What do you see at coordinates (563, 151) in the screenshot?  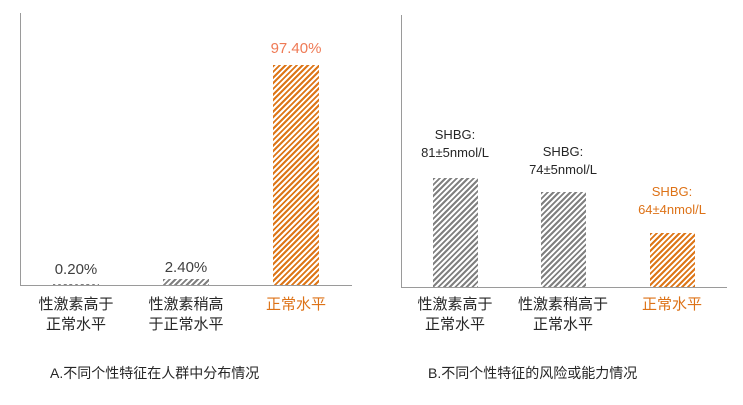 I see `chart-b-bar2-label-line1: SHBG:` at bounding box center [563, 151].